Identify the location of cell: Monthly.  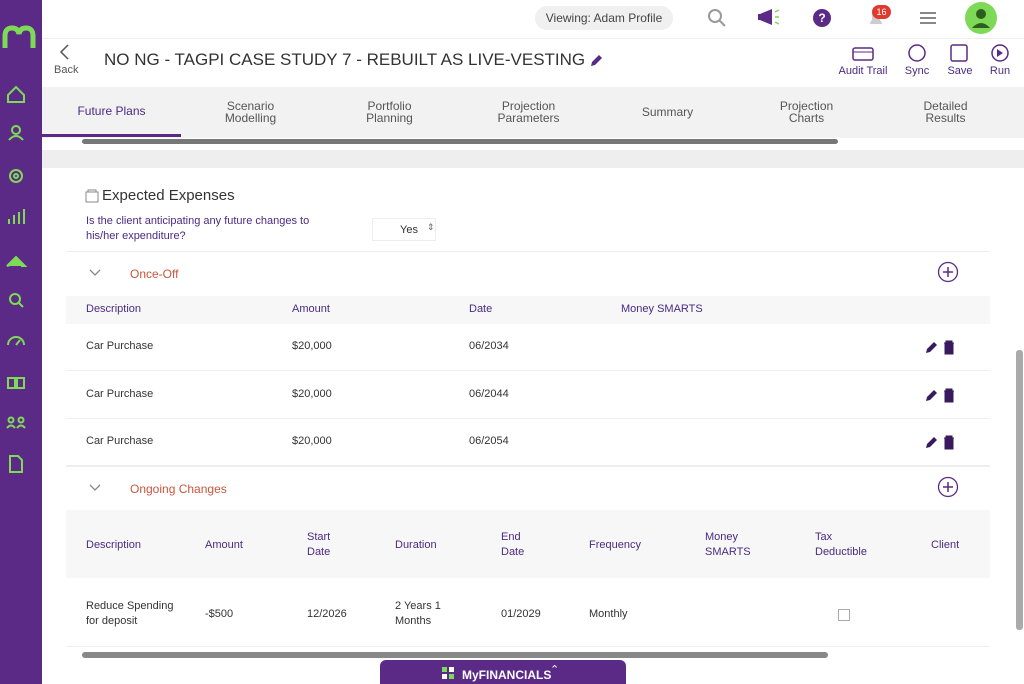
(608, 613).